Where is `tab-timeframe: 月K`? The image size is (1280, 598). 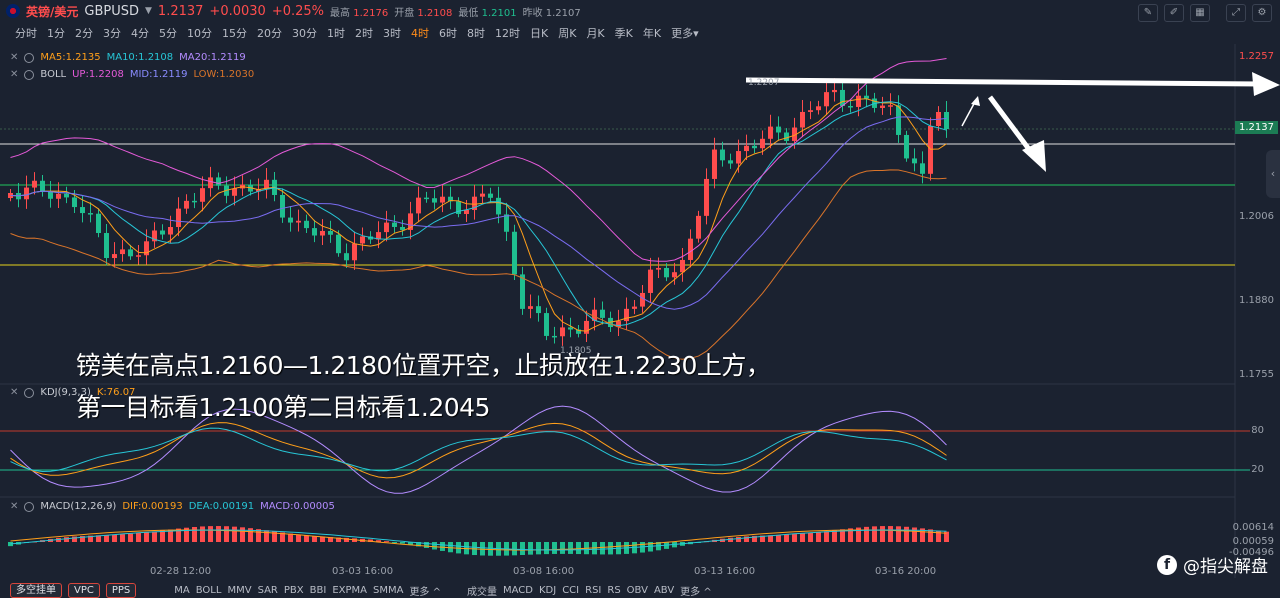
tab-timeframe: 月K is located at coordinates (595, 33).